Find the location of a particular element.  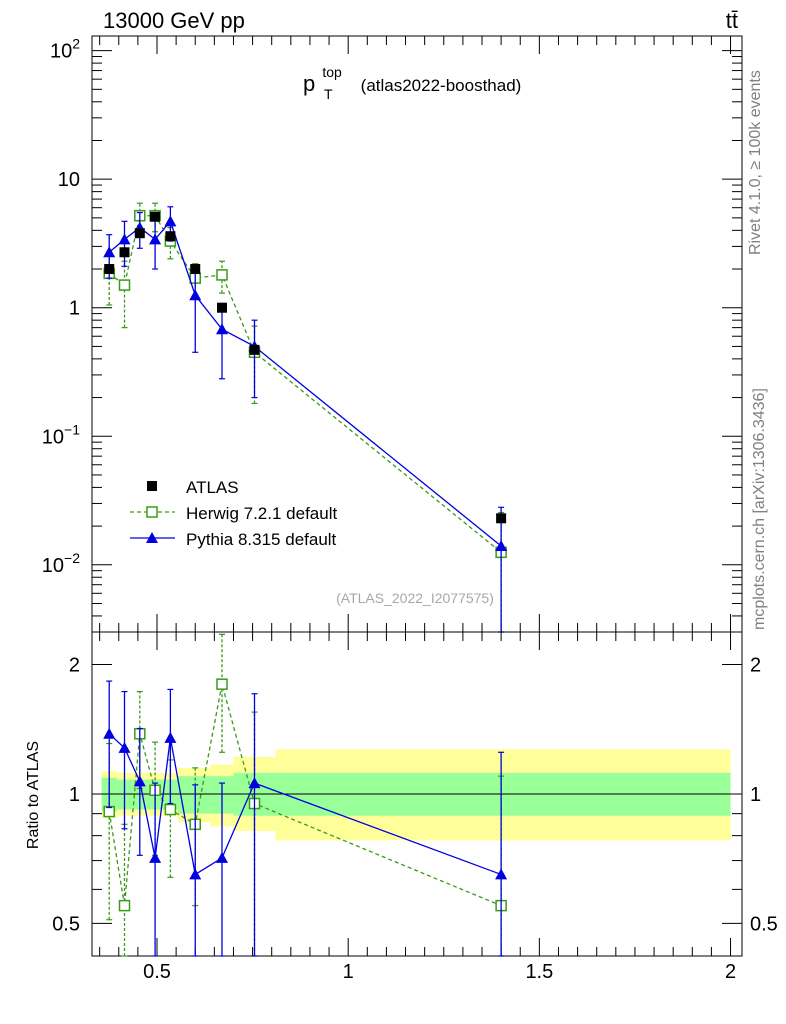

title-main: p is located at coordinates (309, 83).